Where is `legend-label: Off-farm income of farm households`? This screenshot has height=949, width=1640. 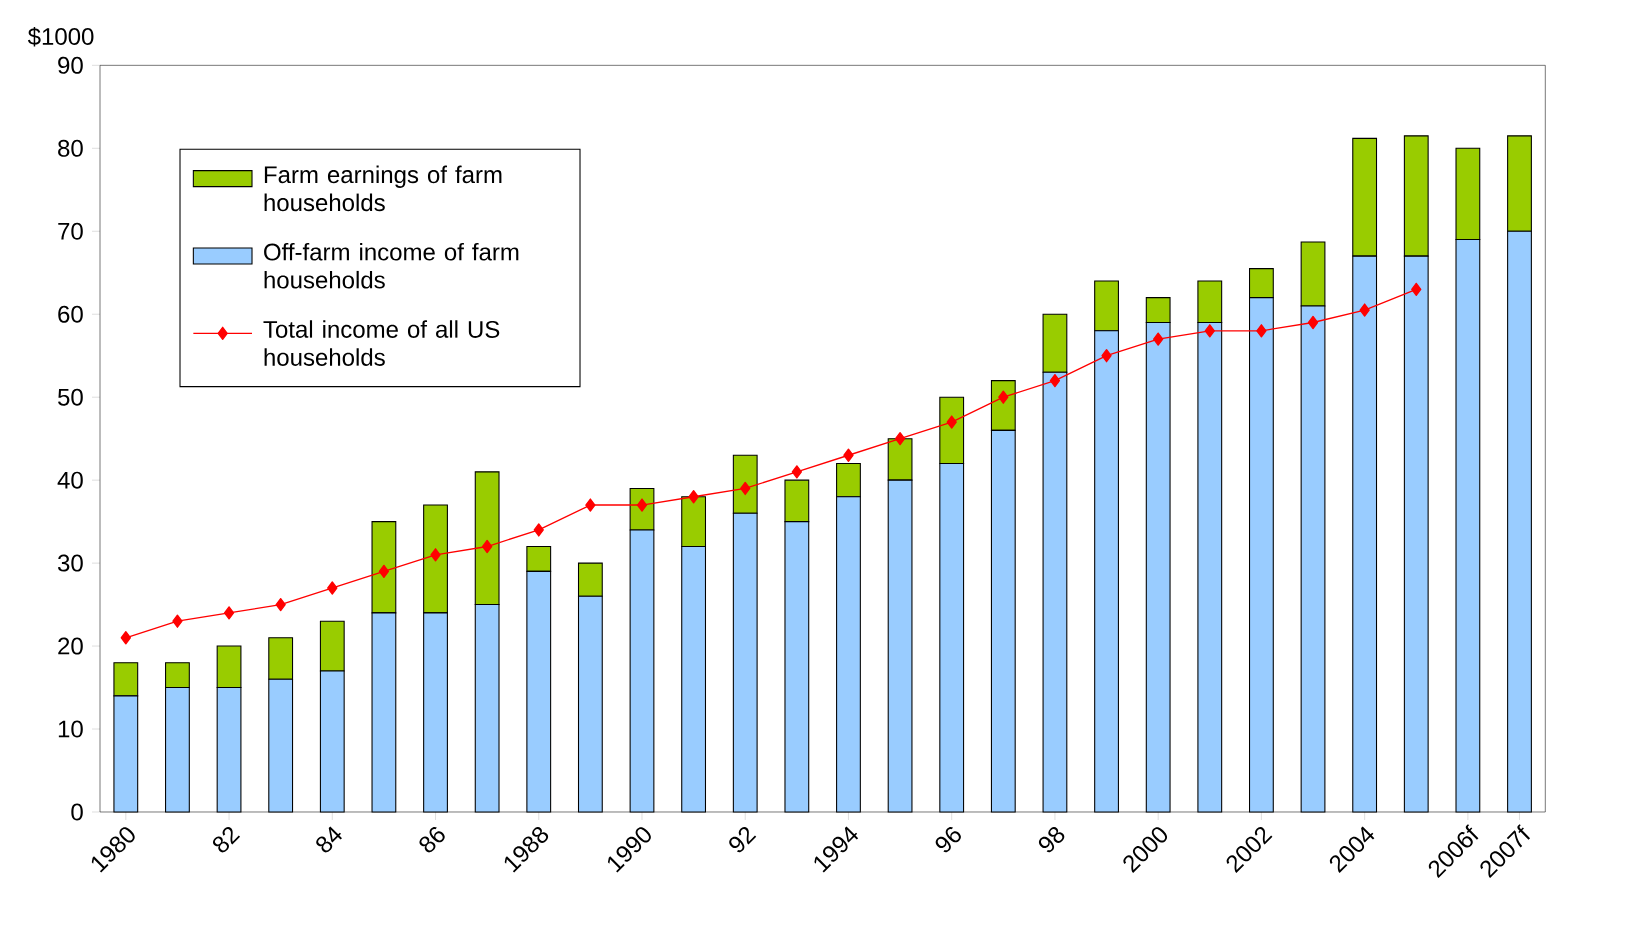
legend-label: Off-farm income of farm households is located at coordinates (391, 265).